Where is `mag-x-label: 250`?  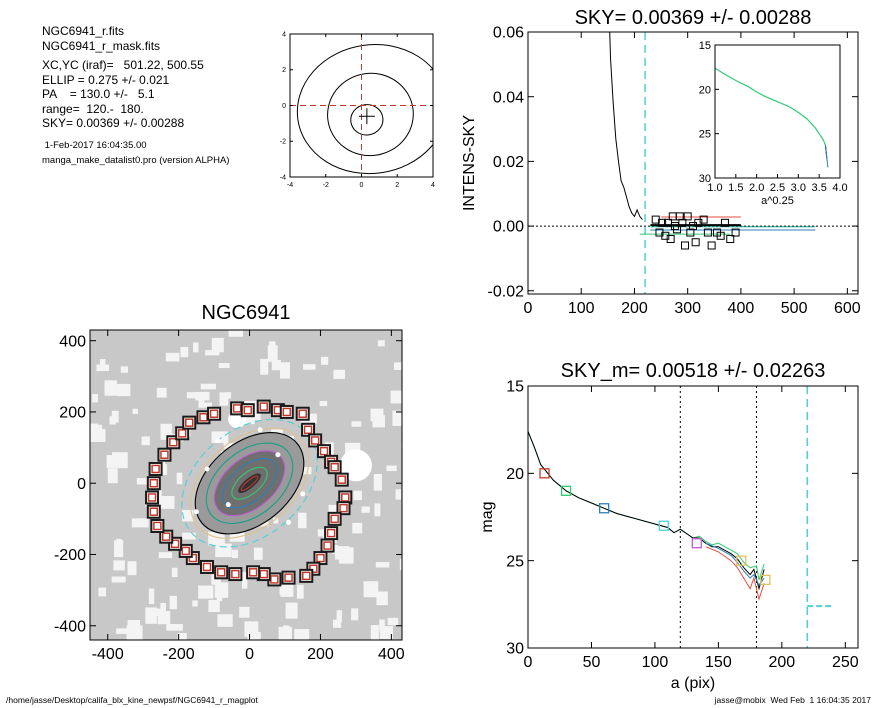 mag-x-label: 250 is located at coordinates (845, 662).